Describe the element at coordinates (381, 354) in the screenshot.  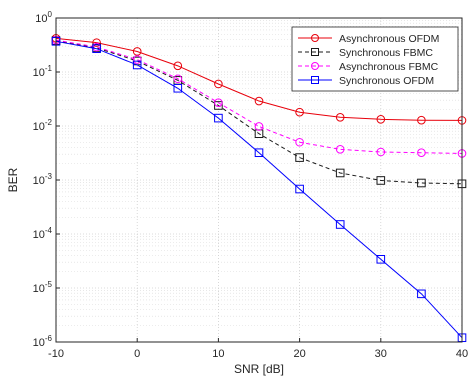
I see `x-tick-label: 30` at that location.